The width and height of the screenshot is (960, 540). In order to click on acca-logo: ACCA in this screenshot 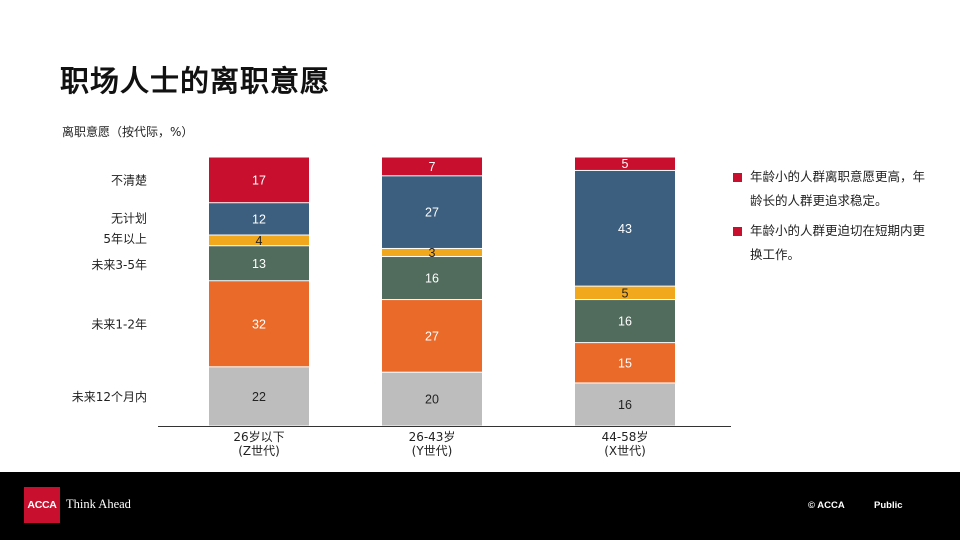, I will do `click(42, 505)`.